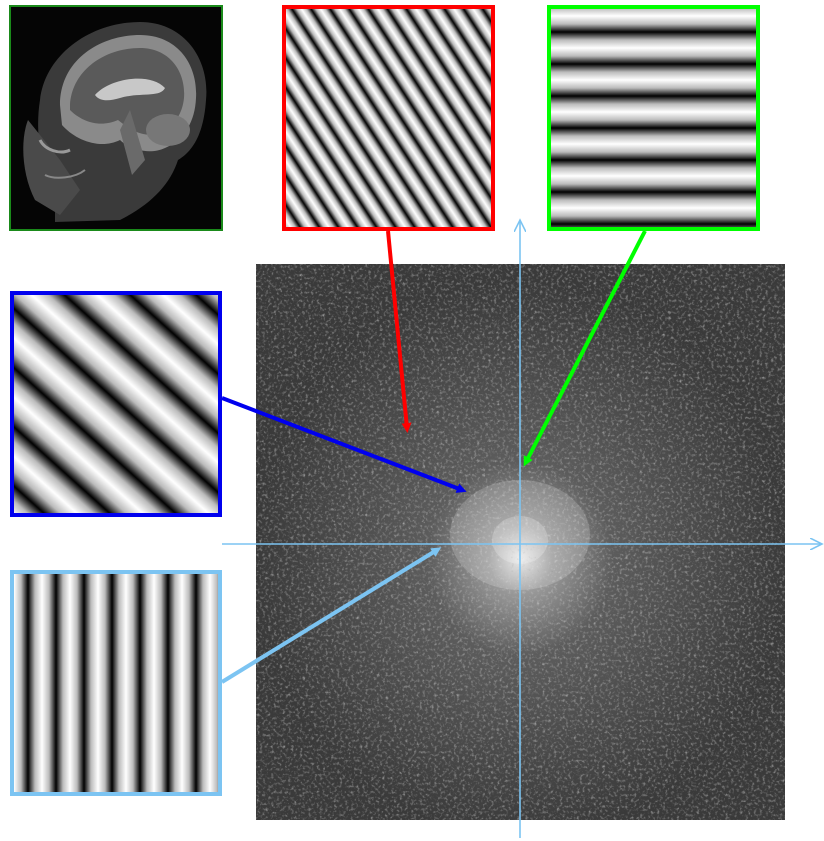  Describe the element at coordinates (344, 444) in the screenshot. I see `arrow-blue` at that location.